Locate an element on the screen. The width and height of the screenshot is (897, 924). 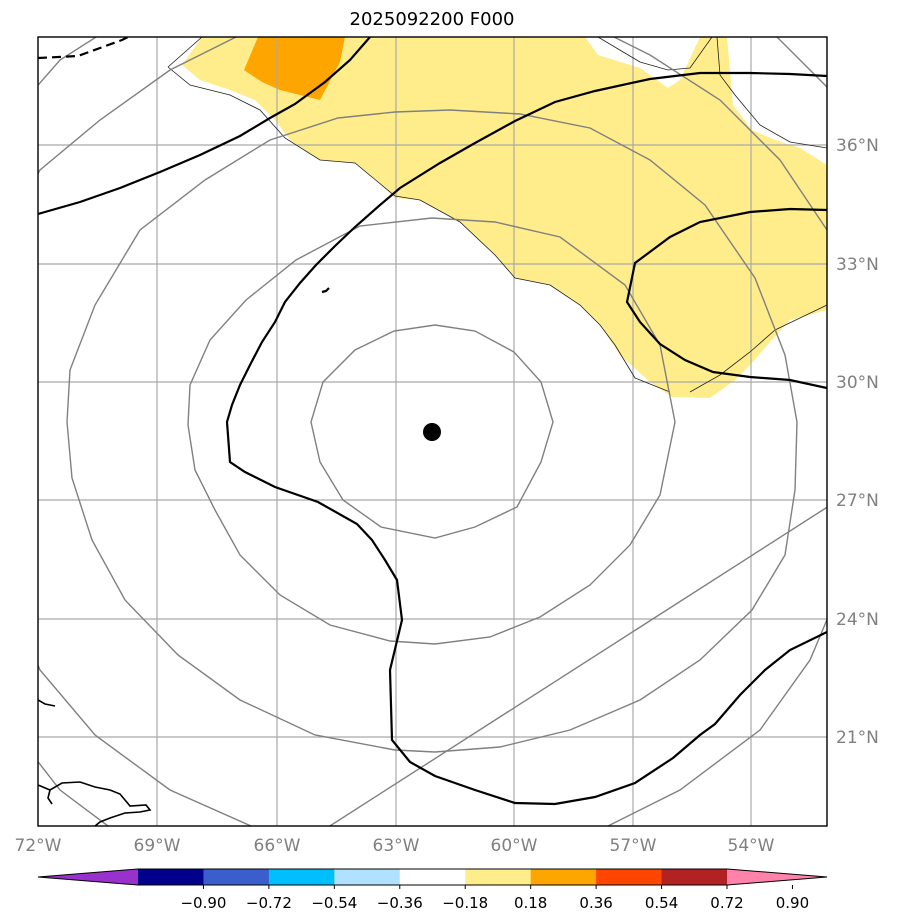
colorbar-outline is located at coordinates (432, 877).